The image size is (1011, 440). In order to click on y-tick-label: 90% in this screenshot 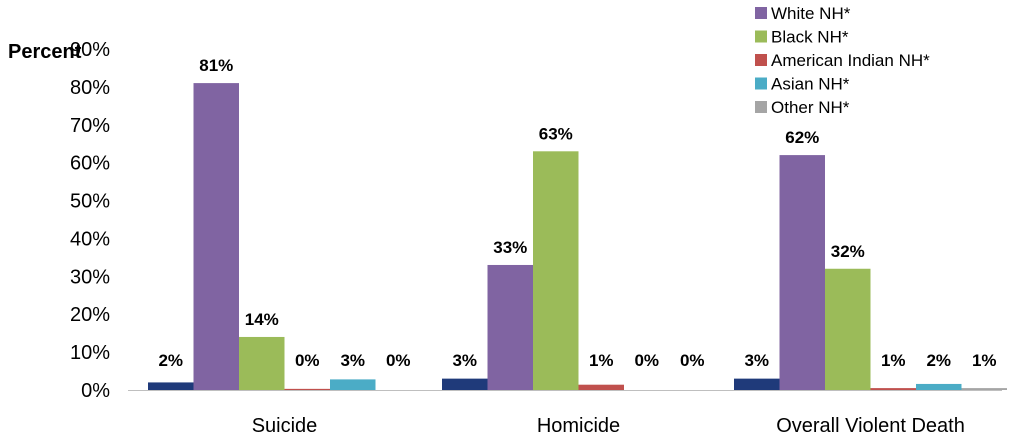, I will do `click(90, 50)`.